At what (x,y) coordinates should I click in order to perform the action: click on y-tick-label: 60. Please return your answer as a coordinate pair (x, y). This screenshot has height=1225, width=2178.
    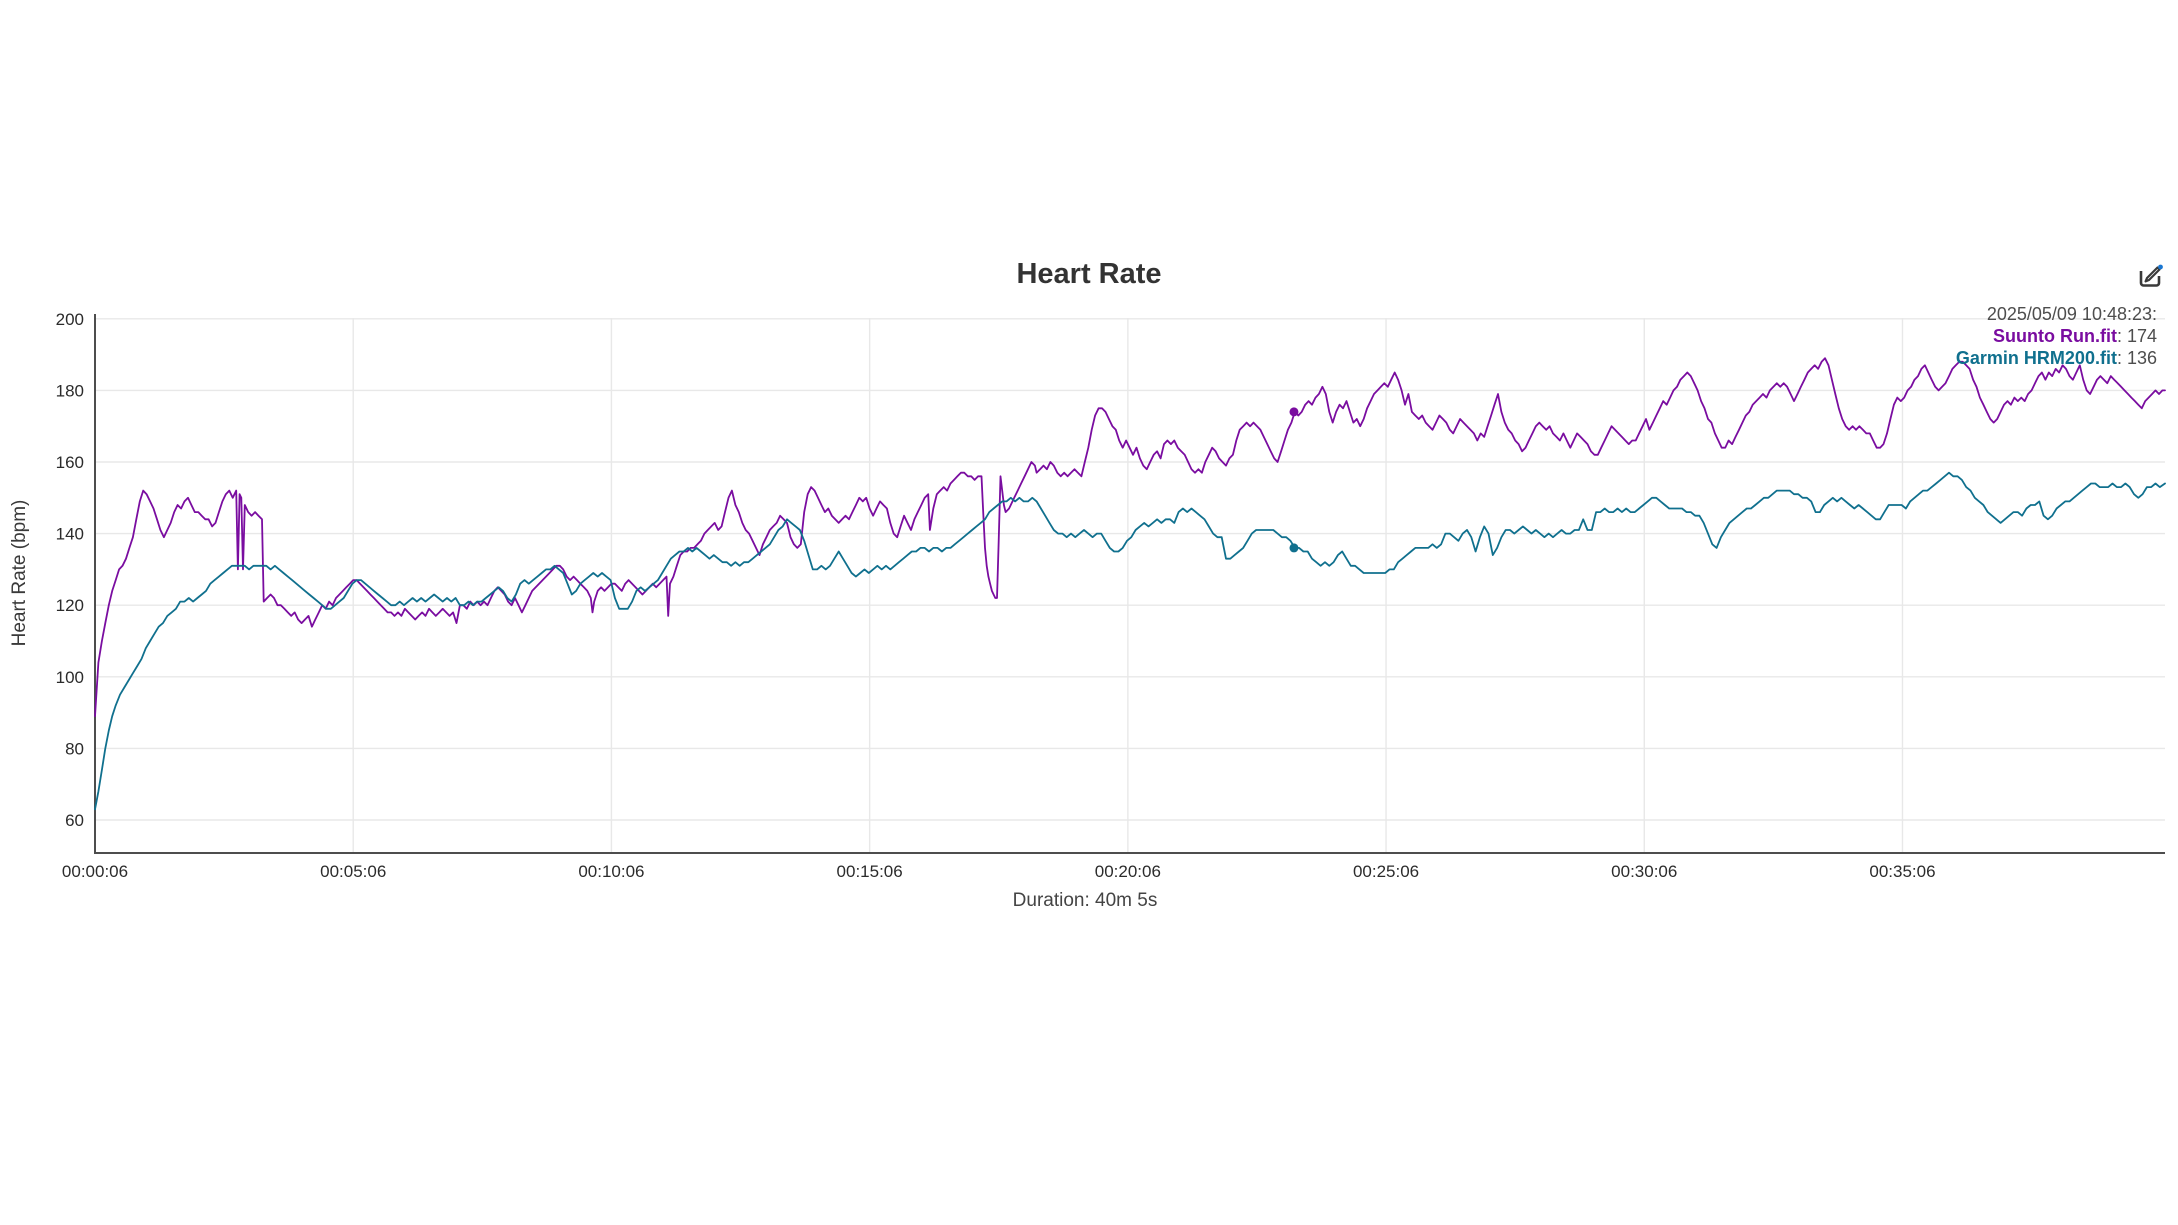
    Looking at the image, I should click on (74, 820).